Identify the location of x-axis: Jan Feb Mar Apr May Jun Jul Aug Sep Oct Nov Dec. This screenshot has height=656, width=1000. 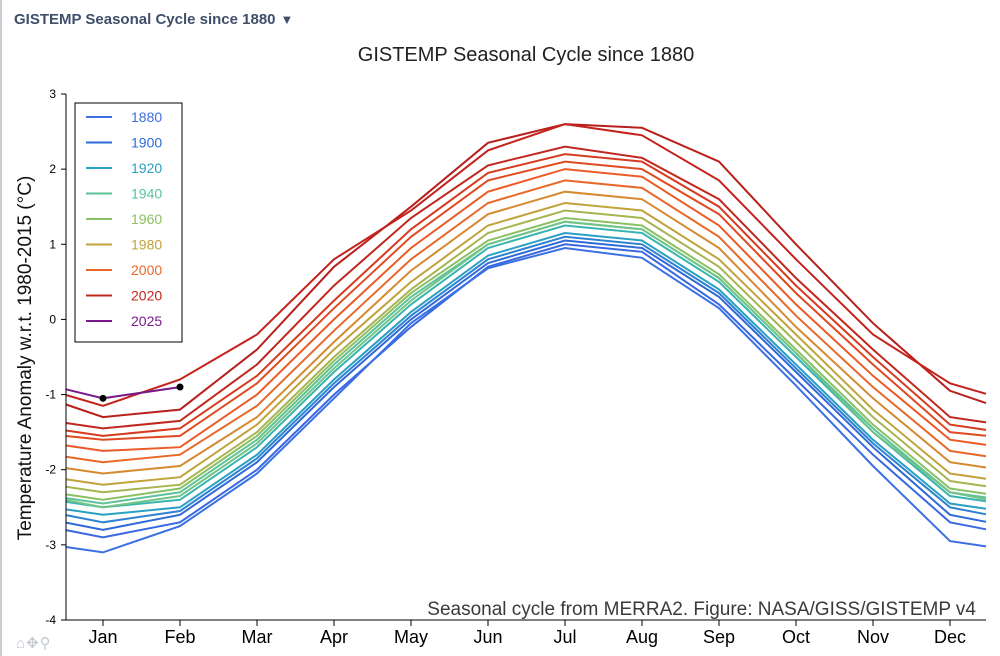
(526, 633).